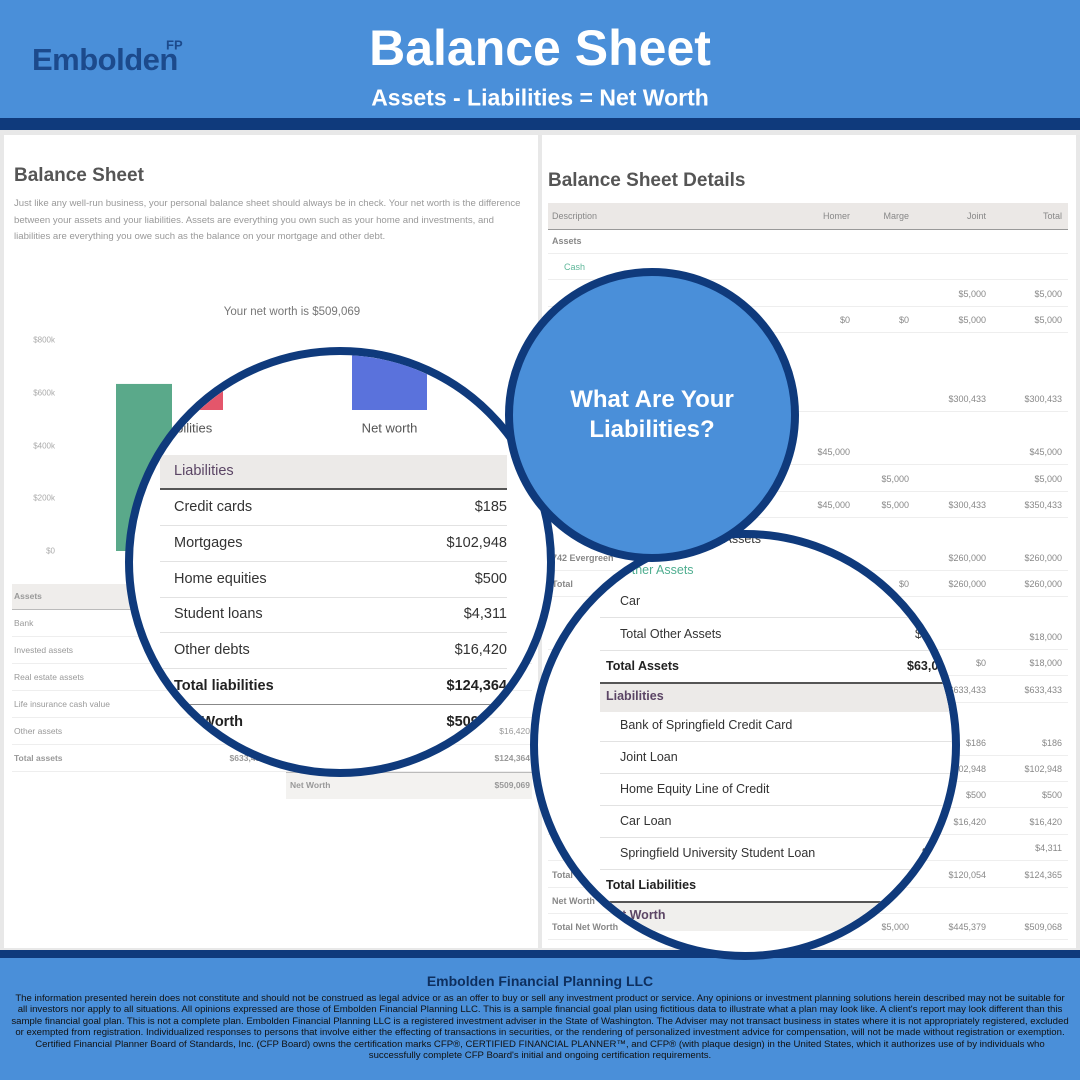 This screenshot has width=1080, height=1080. Describe the element at coordinates (742, 539) in the screenshot. I see `section-label: Assets` at that location.